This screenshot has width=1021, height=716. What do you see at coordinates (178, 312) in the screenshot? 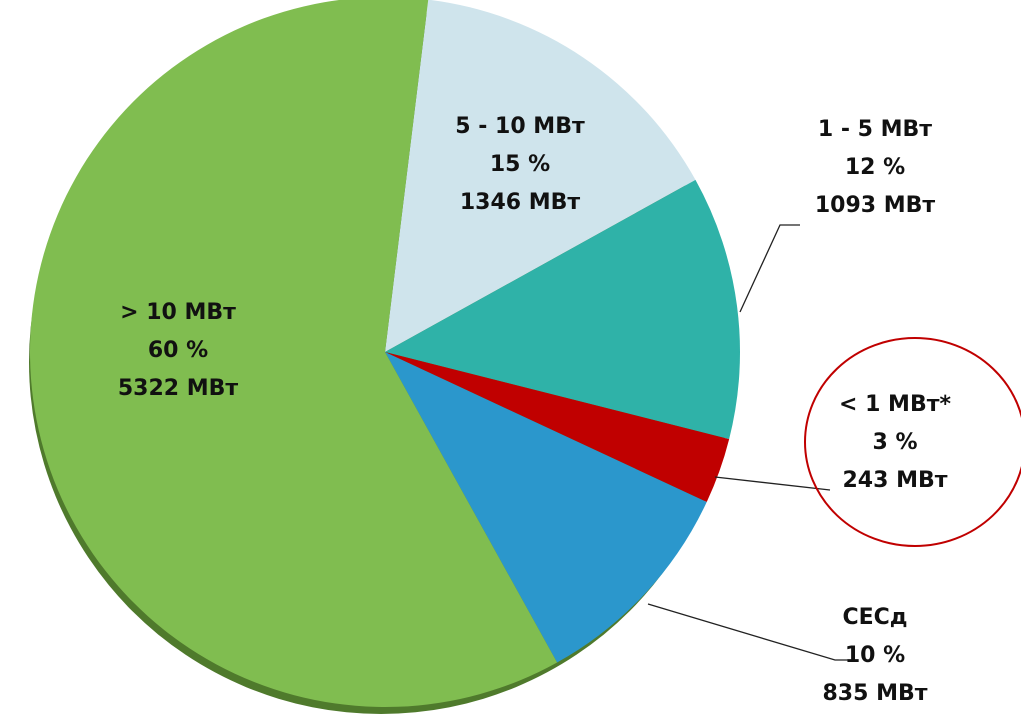
I see `category-label: > 10 МВт` at bounding box center [178, 312].